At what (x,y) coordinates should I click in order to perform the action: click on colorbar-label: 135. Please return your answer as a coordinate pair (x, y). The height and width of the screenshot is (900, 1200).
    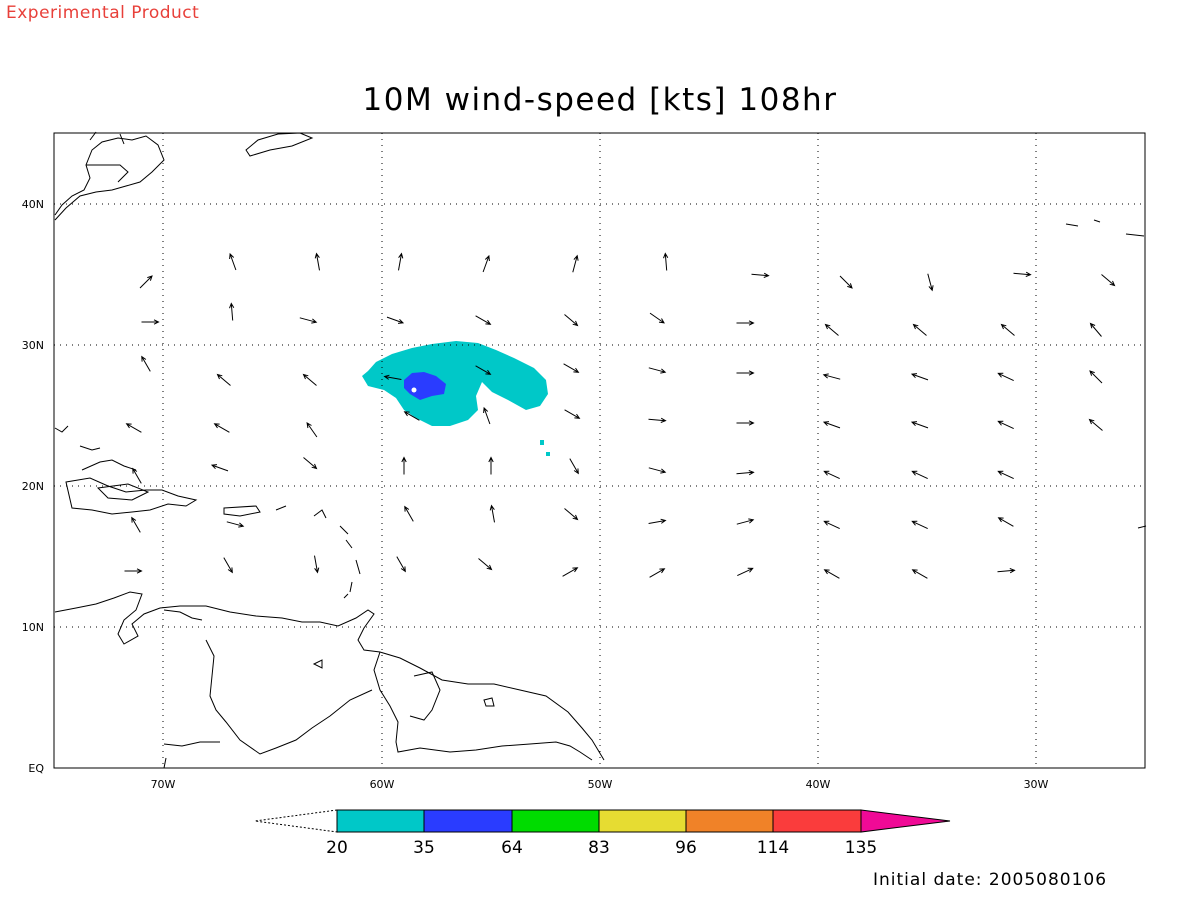
    Looking at the image, I should click on (861, 848).